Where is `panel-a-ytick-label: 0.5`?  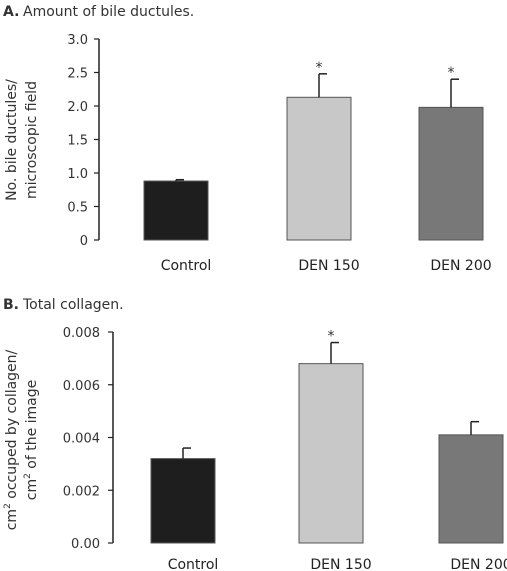 panel-a-ytick-label: 0.5 is located at coordinates (77, 208).